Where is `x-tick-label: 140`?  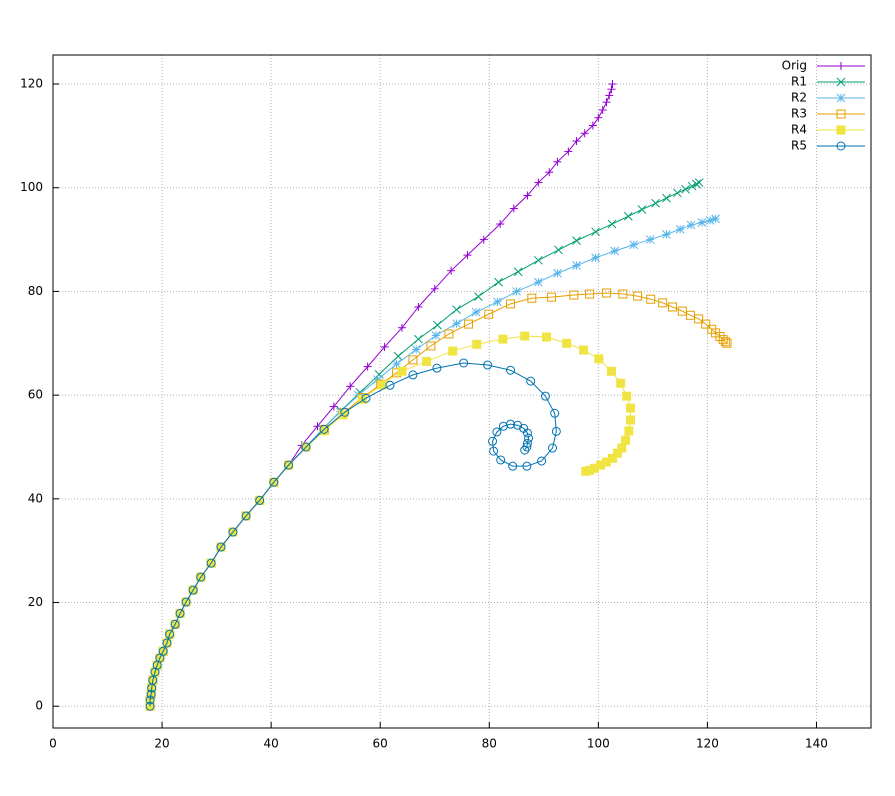
x-tick-label: 140 is located at coordinates (816, 744).